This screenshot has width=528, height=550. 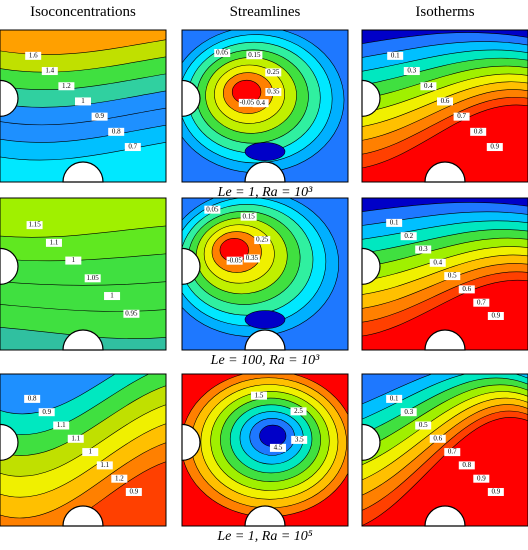 I want to click on streamline, so click(x=265, y=151).